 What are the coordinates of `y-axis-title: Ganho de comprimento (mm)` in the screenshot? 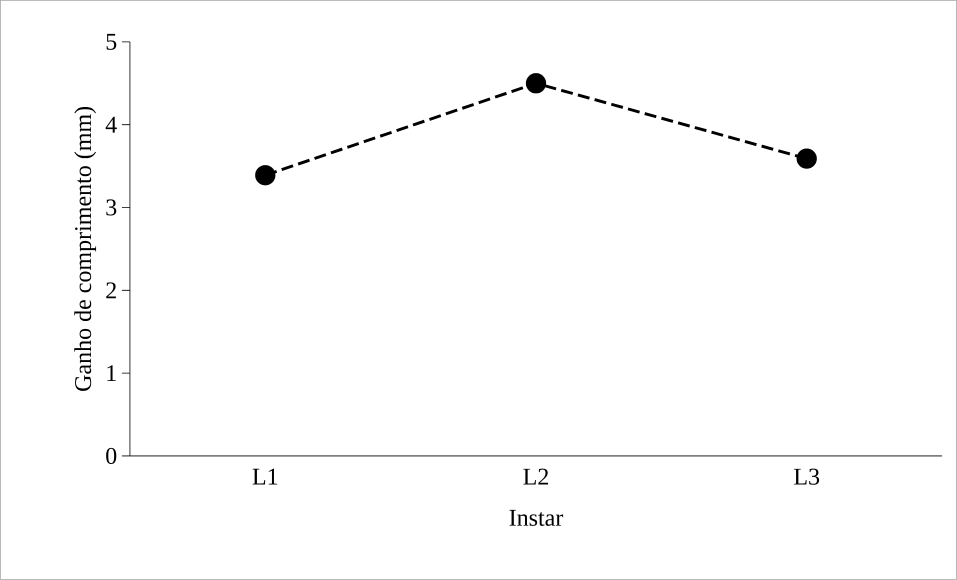 It's located at (85, 249).